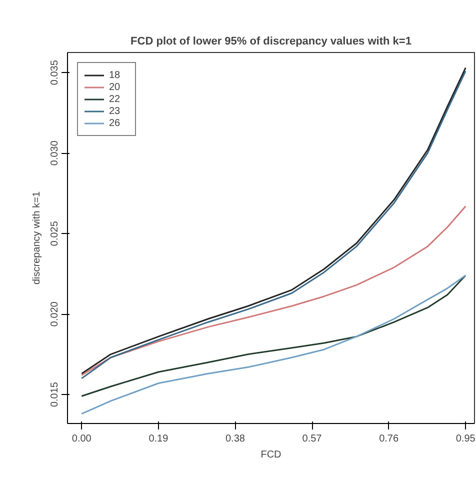 This screenshot has height=481, width=476. Describe the element at coordinates (115, 87) in the screenshot. I see `legend-label: 20` at that location.